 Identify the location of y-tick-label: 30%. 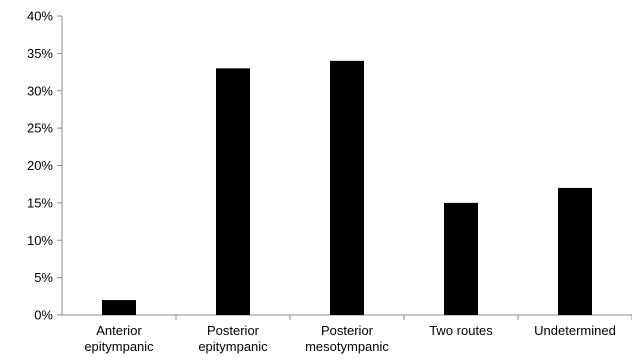
(40, 90).